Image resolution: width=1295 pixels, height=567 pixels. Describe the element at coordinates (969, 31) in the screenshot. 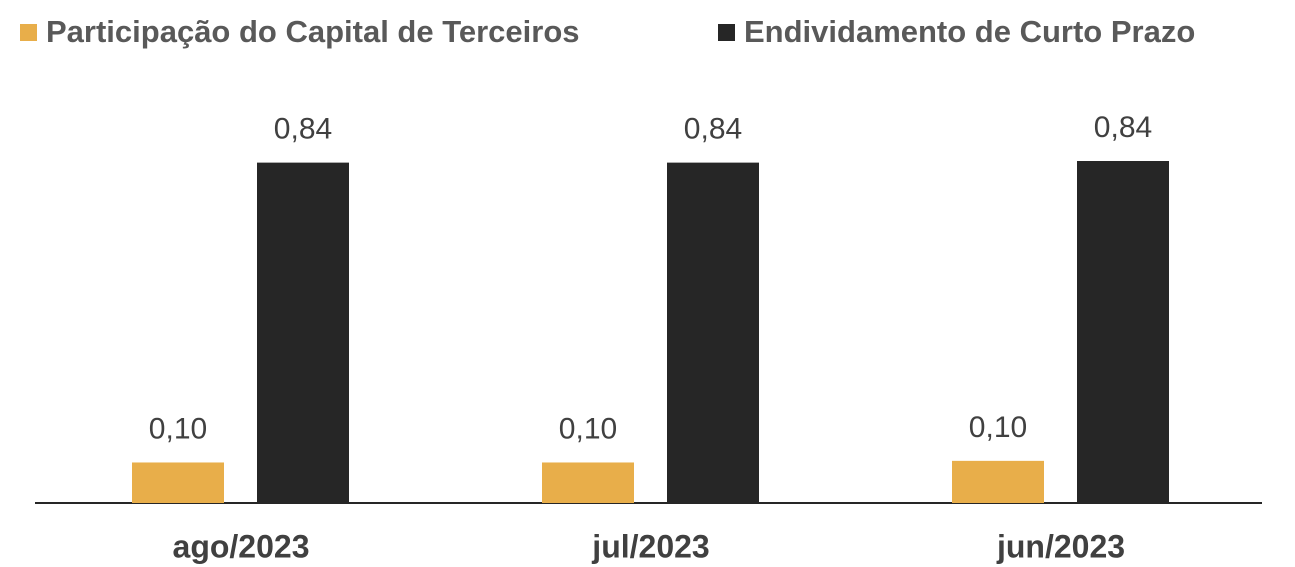

I see `legend-label: Endividamento de Curto Prazo` at that location.